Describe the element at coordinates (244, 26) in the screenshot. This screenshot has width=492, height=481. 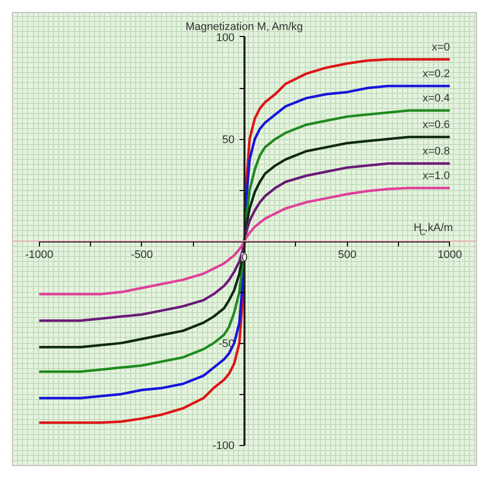
I see `y-axis-title: Magnetization M, Am/kg` at that location.